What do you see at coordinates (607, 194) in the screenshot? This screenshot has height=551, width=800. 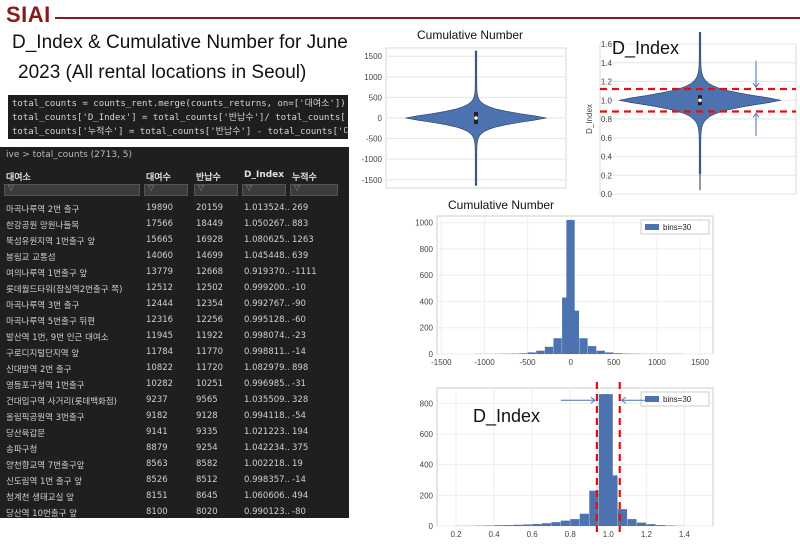 I see `y-tick-label: 0.0` at bounding box center [607, 194].